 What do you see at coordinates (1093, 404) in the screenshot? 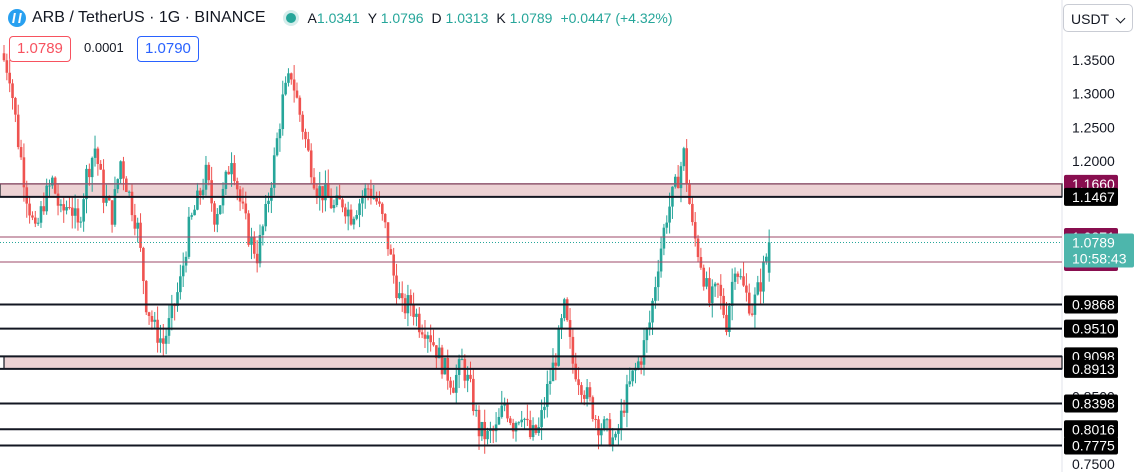
I see `level-badge-label: 0.8398` at bounding box center [1093, 404].